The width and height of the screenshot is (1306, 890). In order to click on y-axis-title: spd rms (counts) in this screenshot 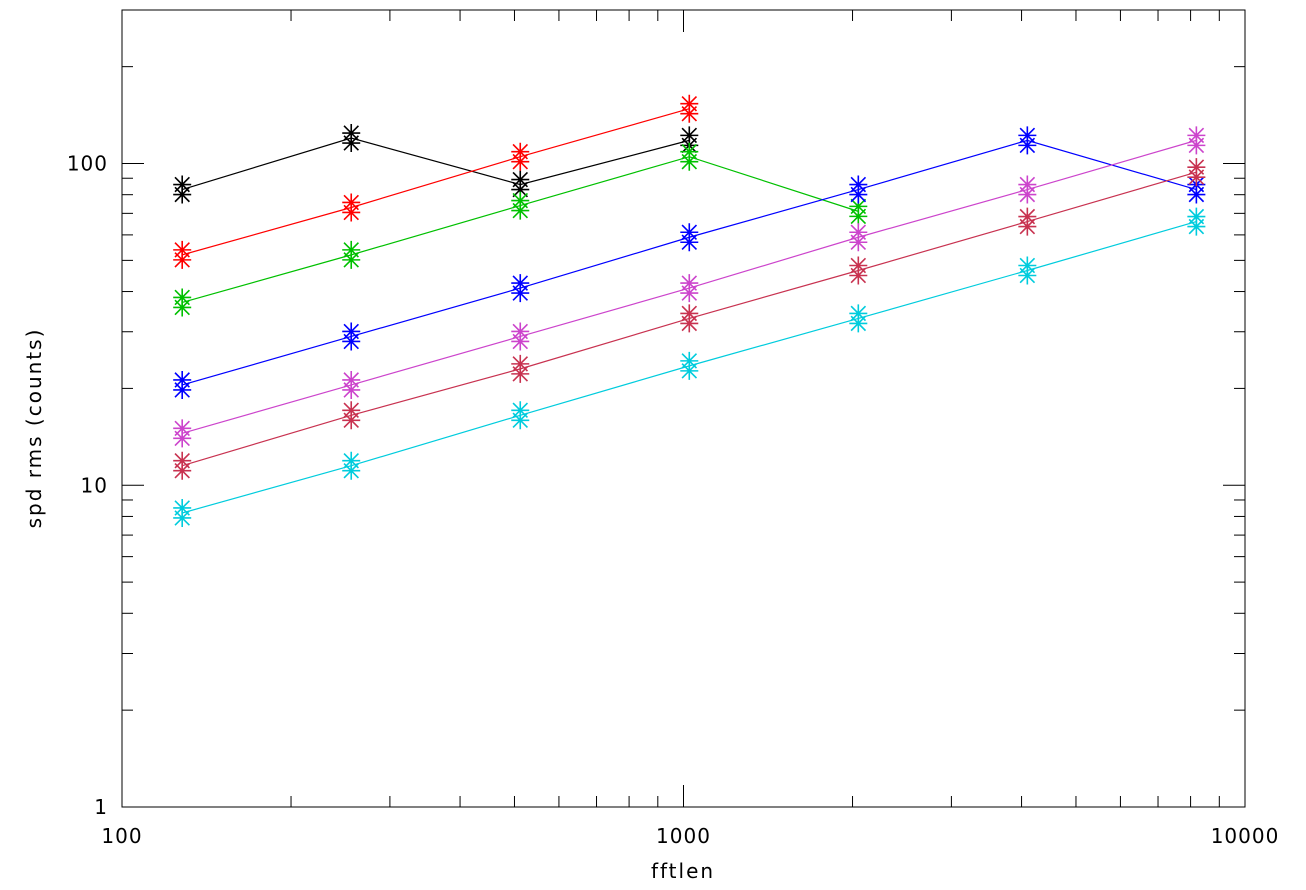, I will do `click(34, 428)`.